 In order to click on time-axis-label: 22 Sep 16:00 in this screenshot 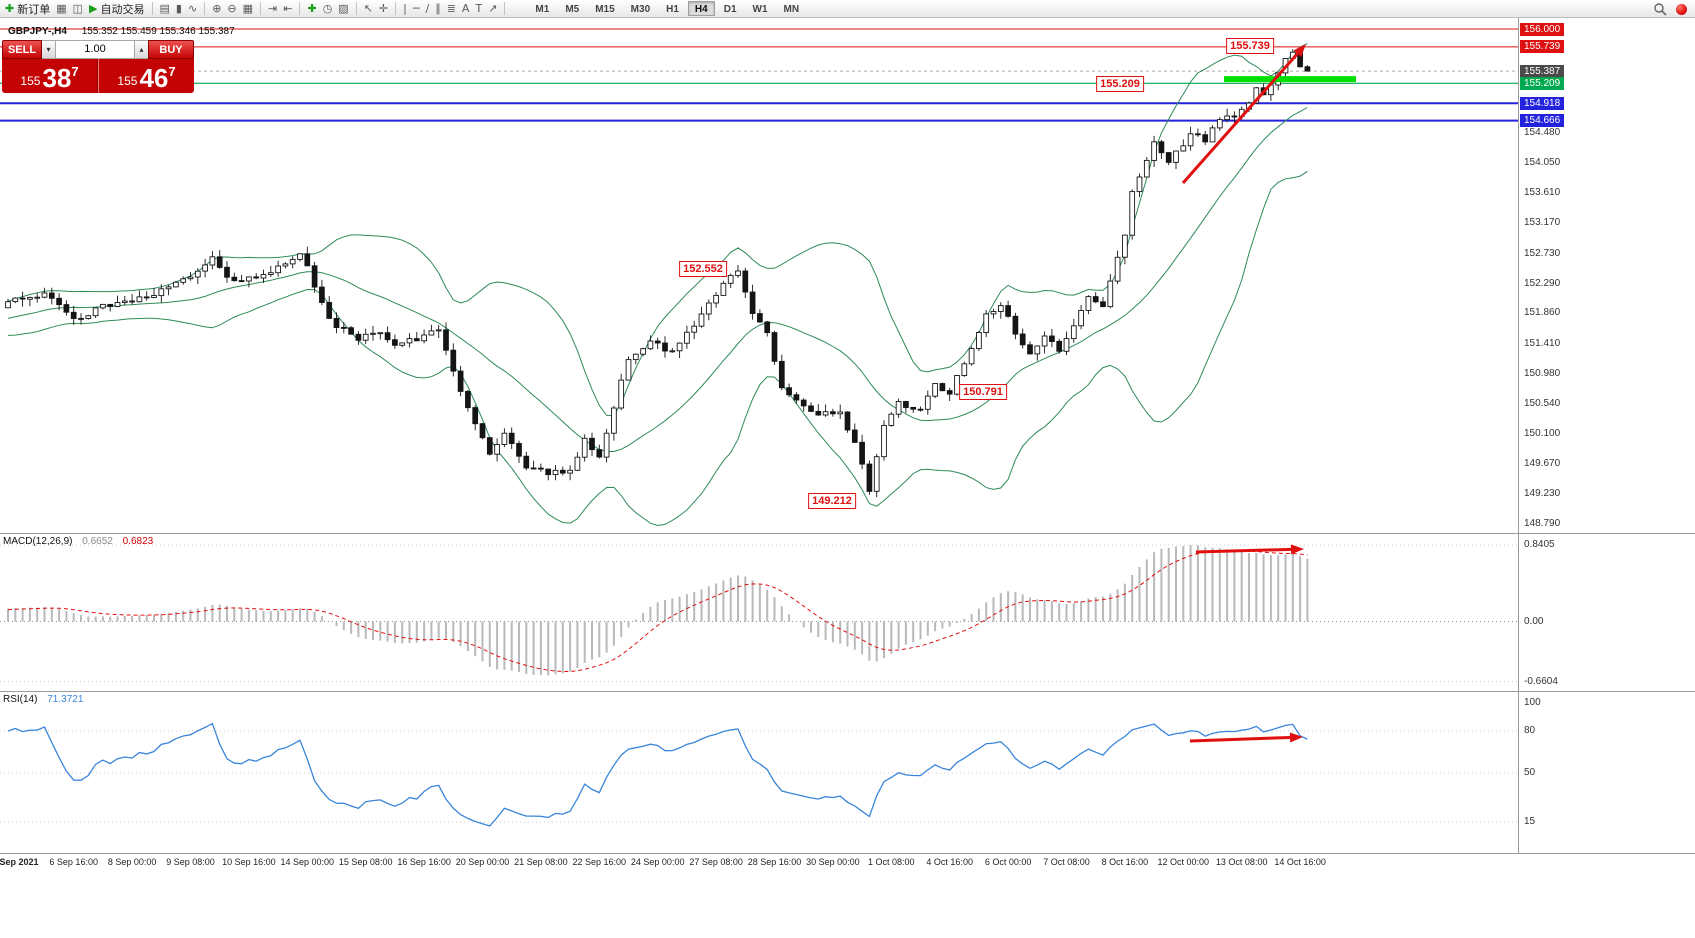, I will do `click(599, 862)`.